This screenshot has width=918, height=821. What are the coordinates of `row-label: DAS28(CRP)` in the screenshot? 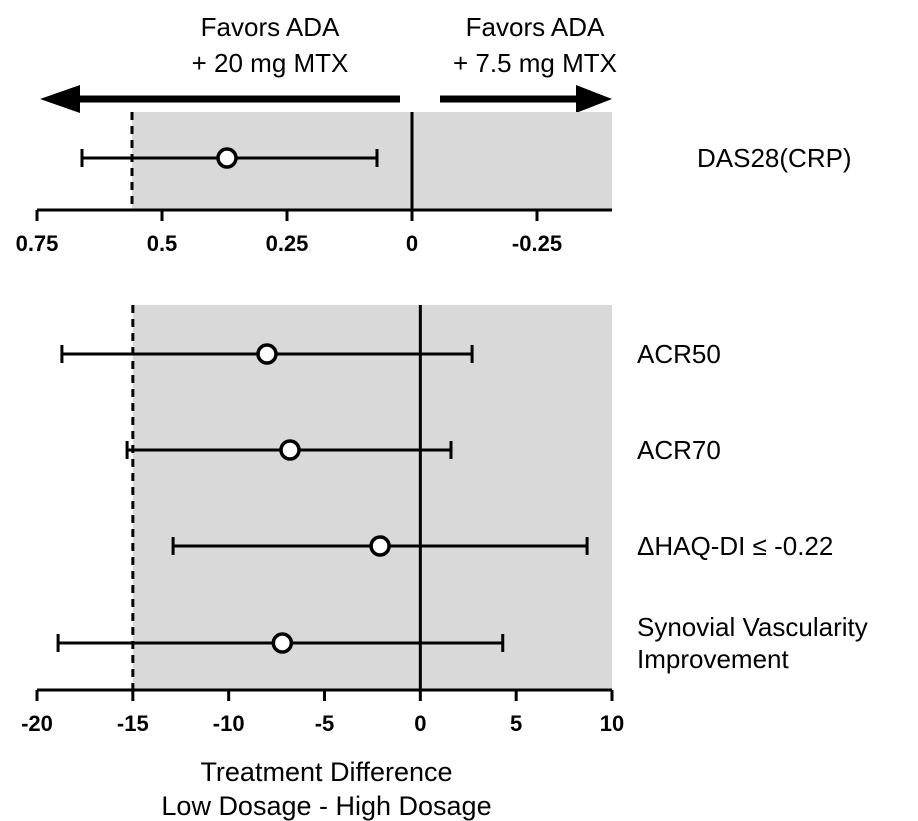 It's located at (774, 158).